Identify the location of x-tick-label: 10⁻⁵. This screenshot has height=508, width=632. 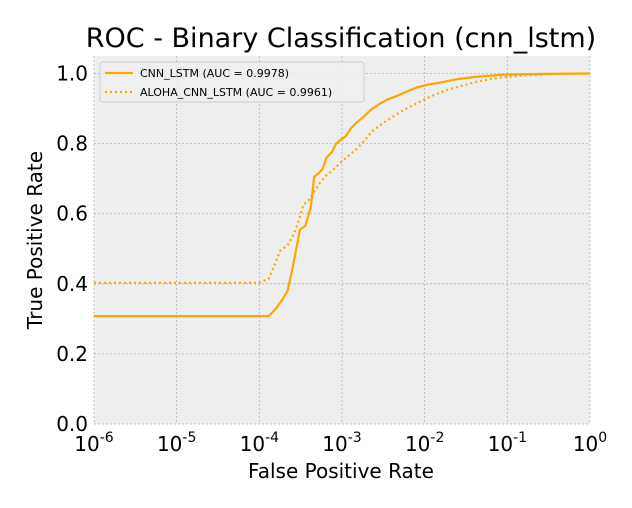
(176, 443).